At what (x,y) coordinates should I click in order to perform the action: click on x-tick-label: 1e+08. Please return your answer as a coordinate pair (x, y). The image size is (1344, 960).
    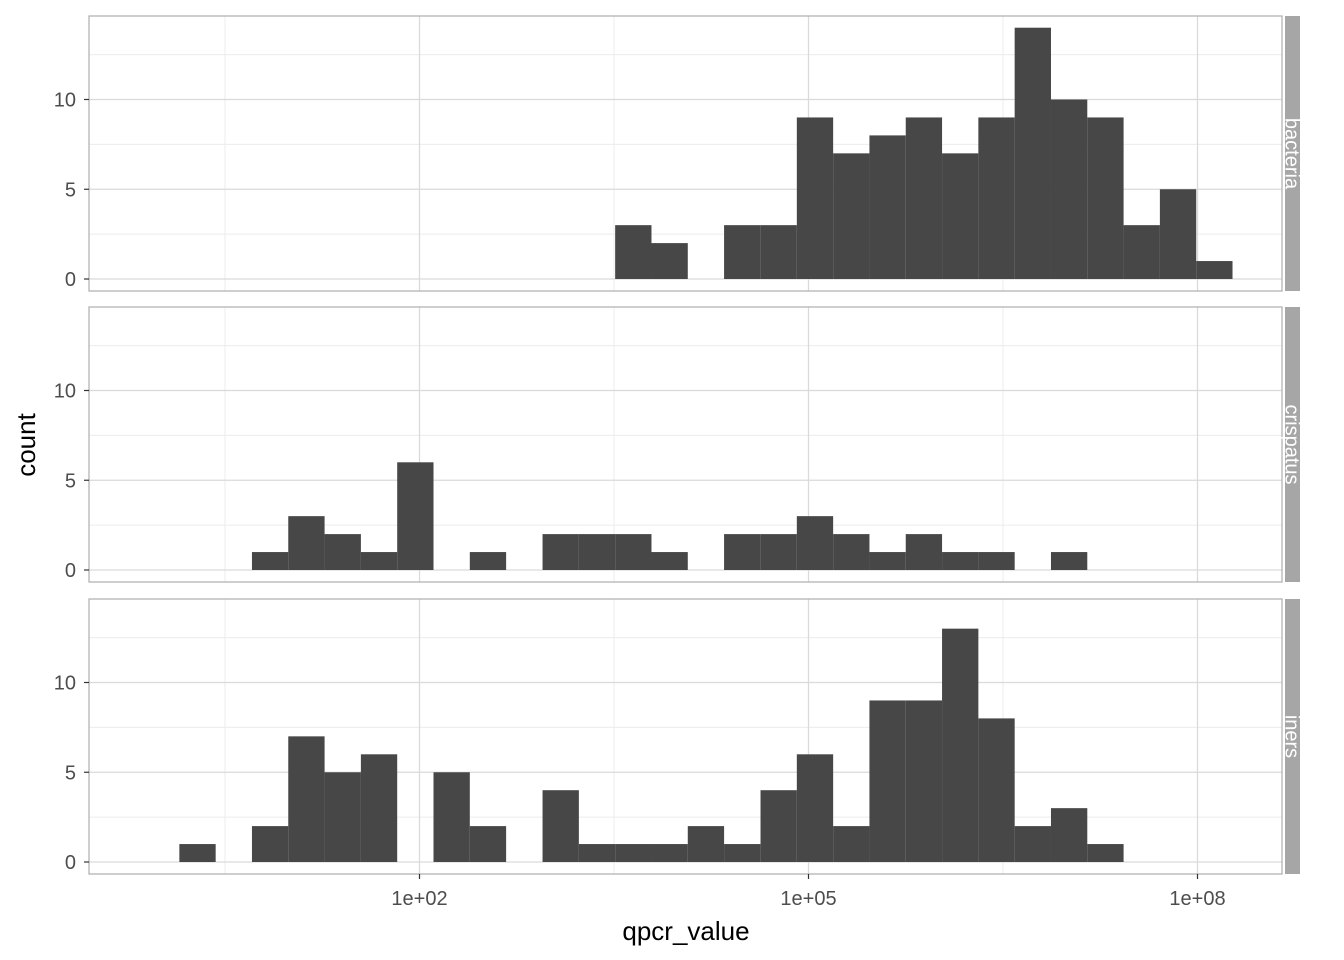
    Looking at the image, I should click on (1197, 899).